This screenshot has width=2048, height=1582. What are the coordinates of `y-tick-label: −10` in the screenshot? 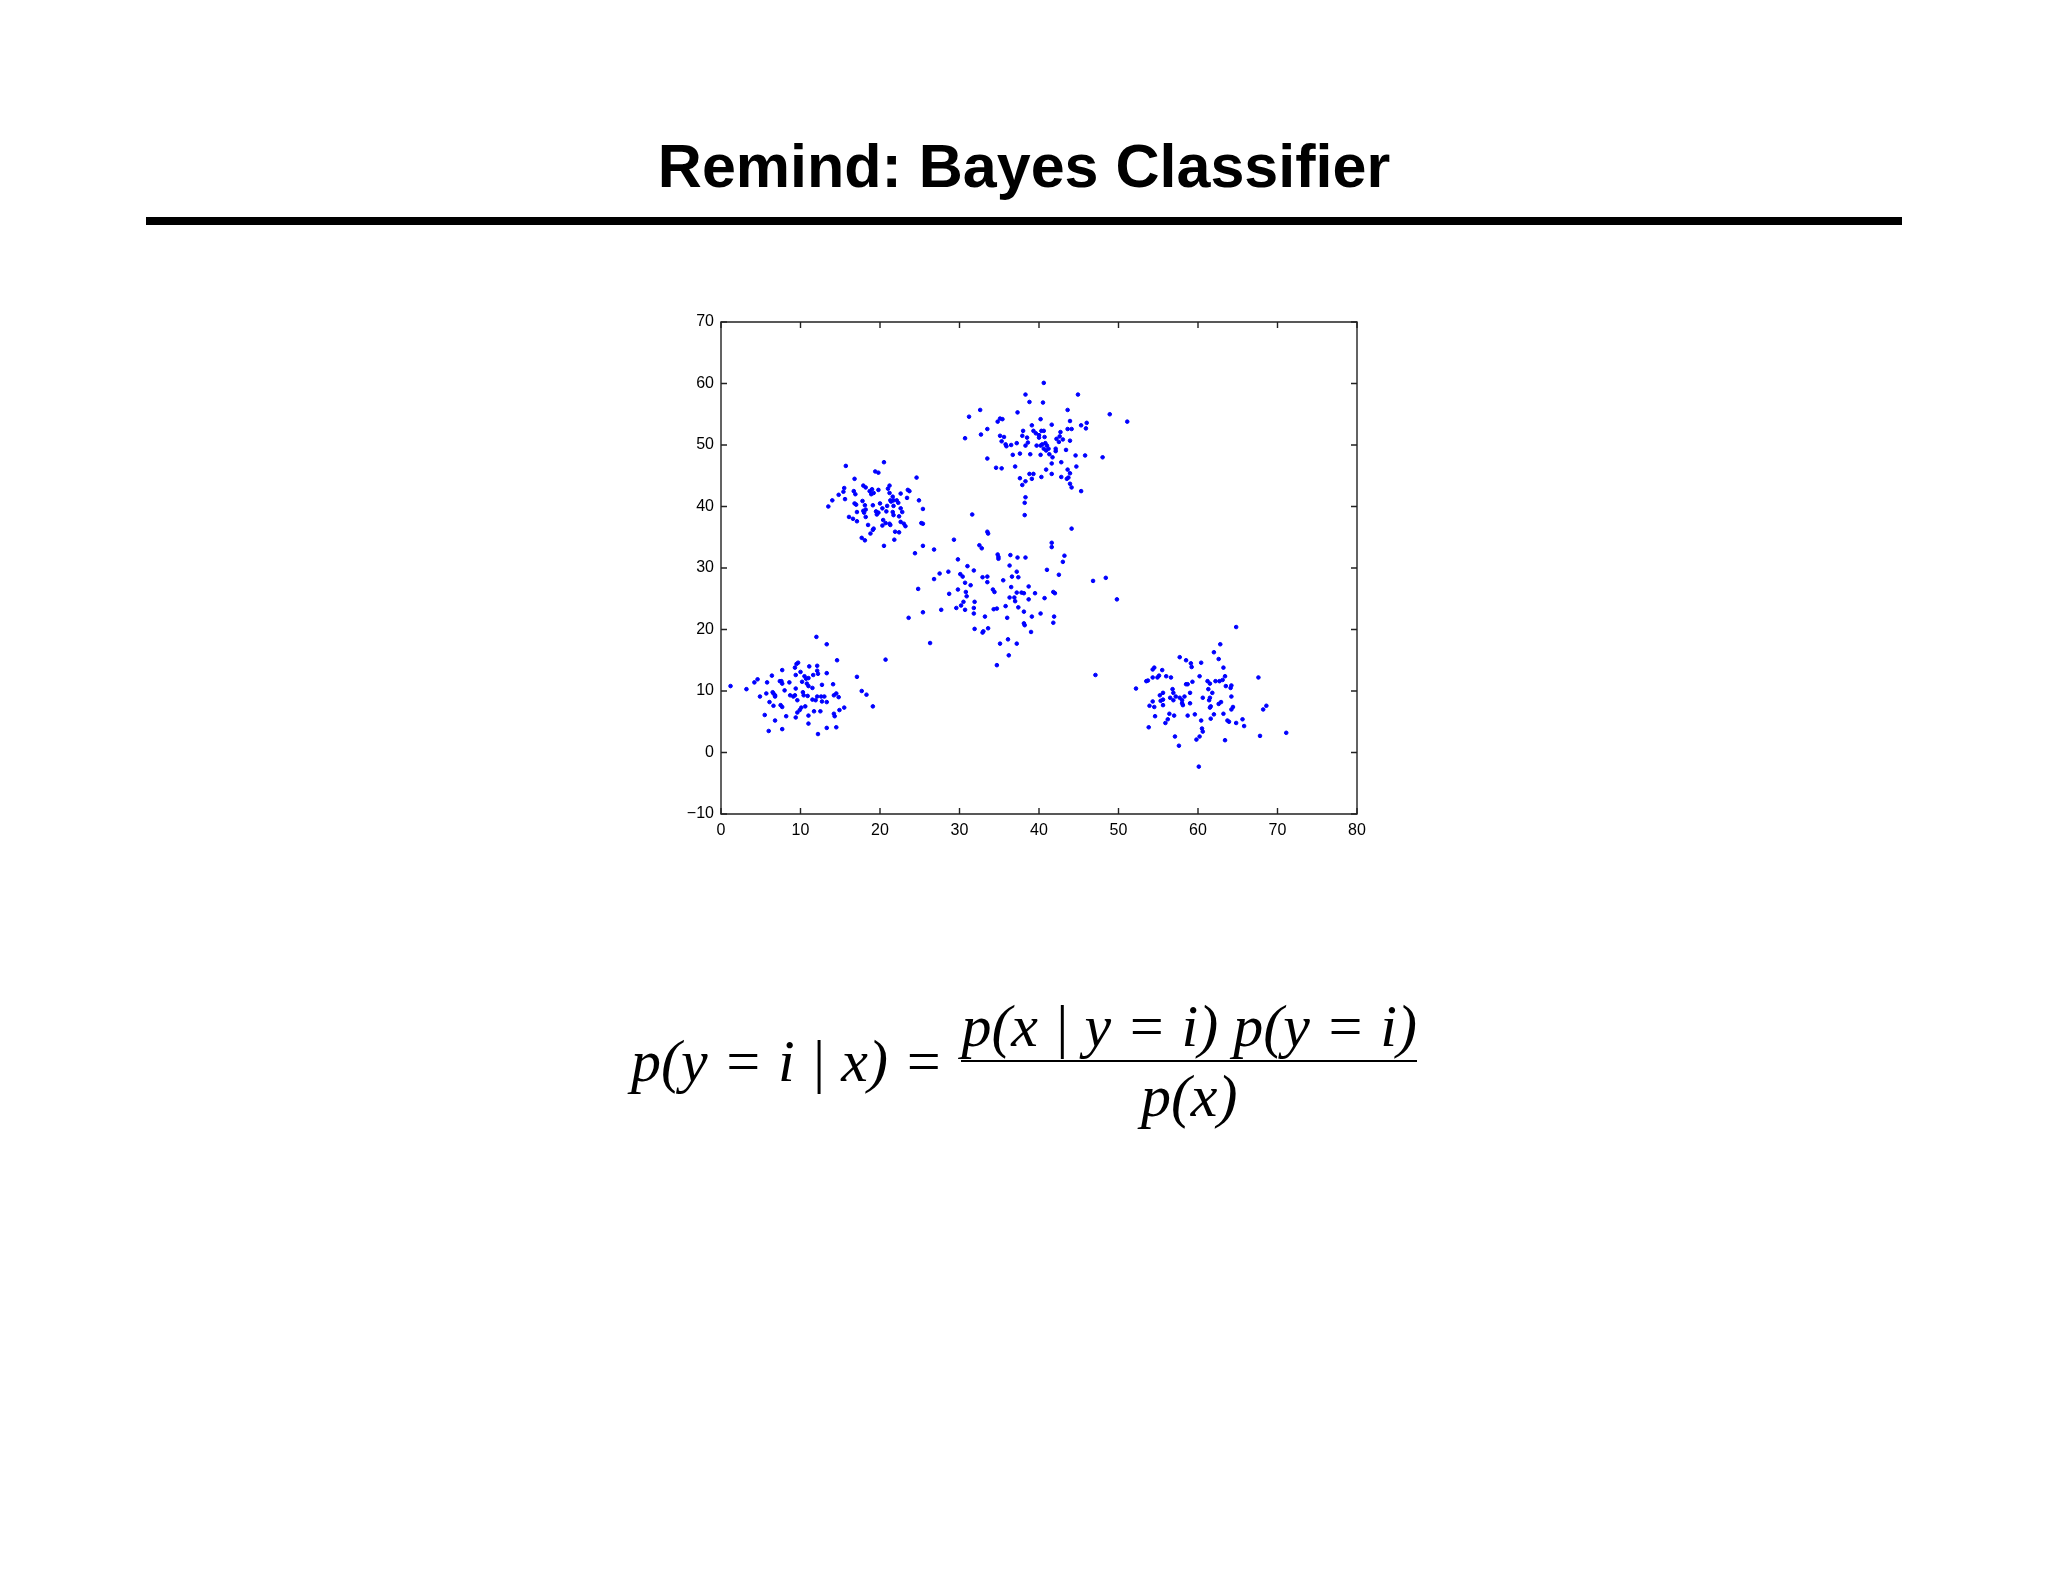 It's located at (700, 813).